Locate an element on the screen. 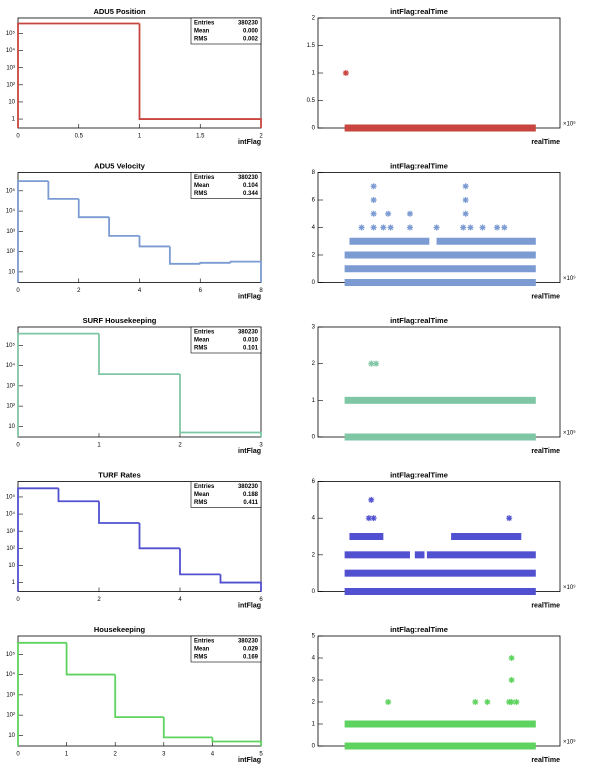 Image resolution: width=596 pixels, height=777 pixels. x-axis-label: intFlag is located at coordinates (249, 296).